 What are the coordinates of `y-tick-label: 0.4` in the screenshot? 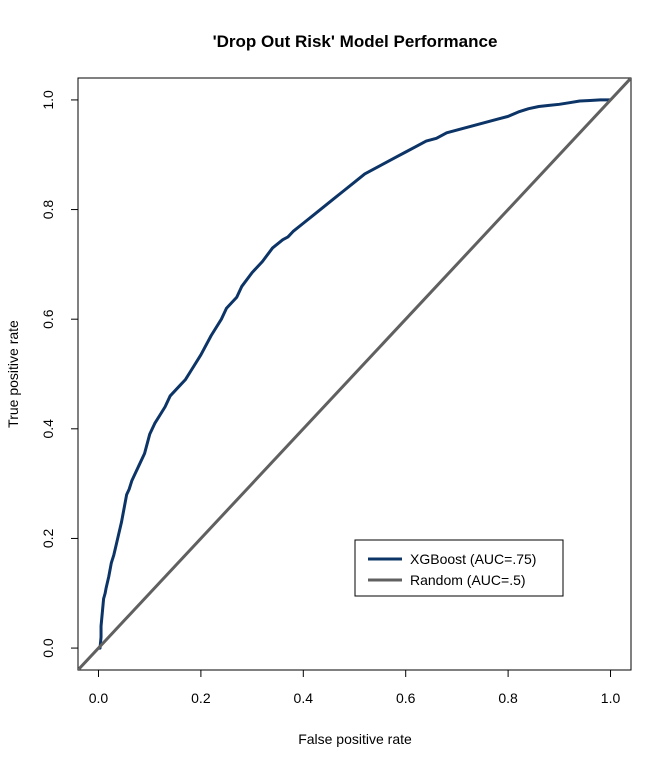 It's located at (48, 429).